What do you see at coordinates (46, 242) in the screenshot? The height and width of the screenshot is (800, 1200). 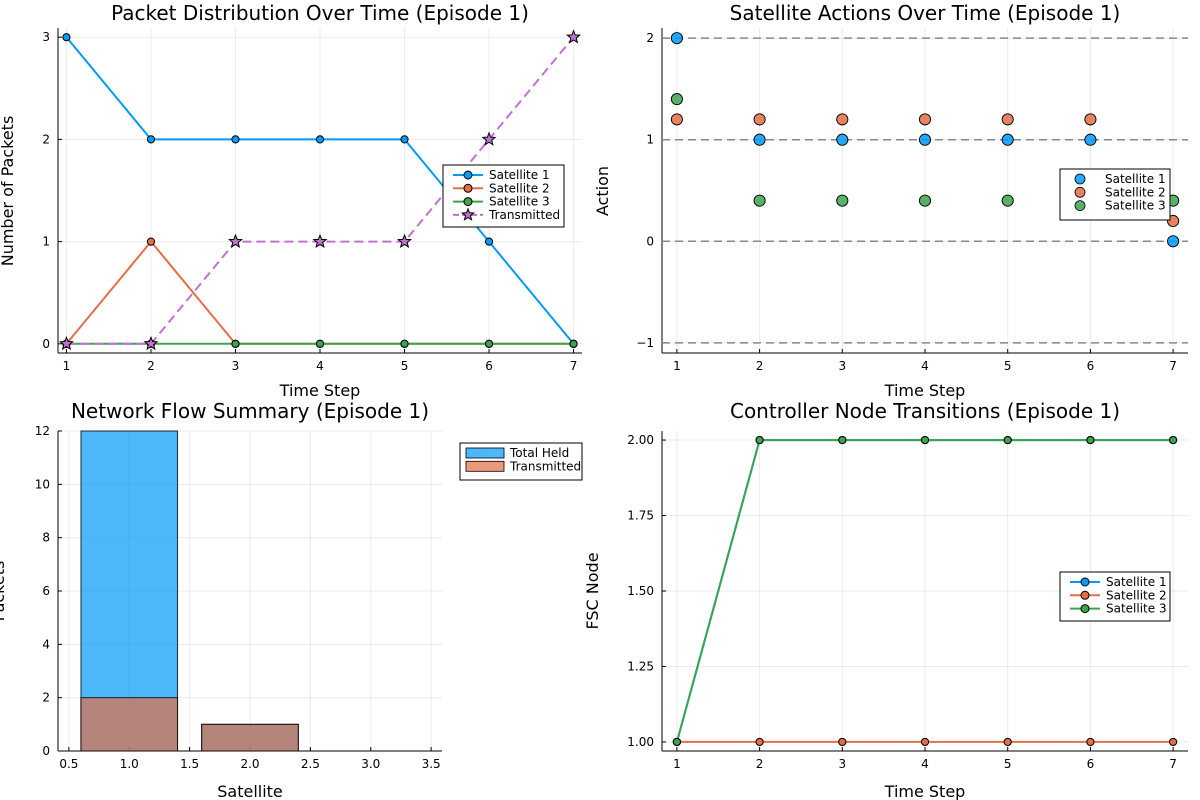 I see `y-tick-label: 1` at bounding box center [46, 242].